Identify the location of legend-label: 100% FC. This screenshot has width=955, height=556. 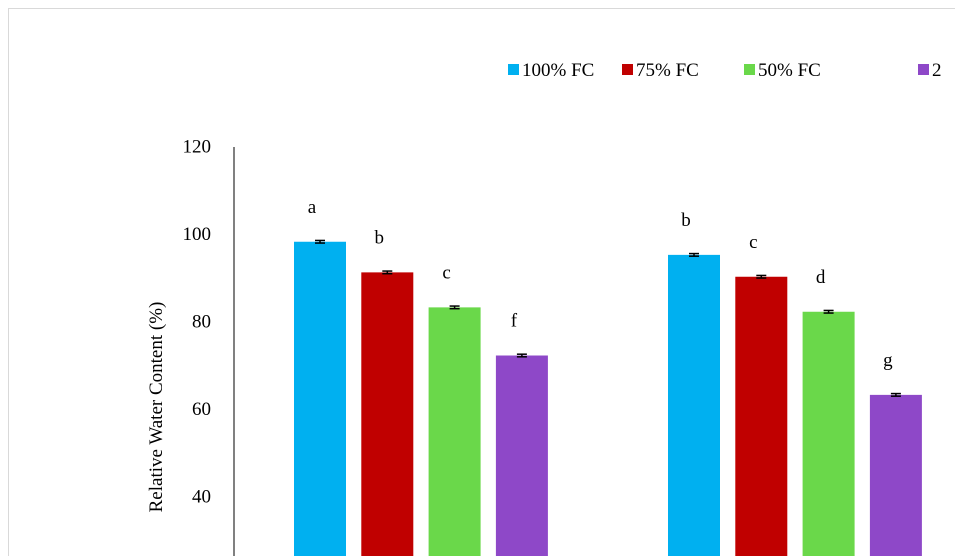
(558, 70).